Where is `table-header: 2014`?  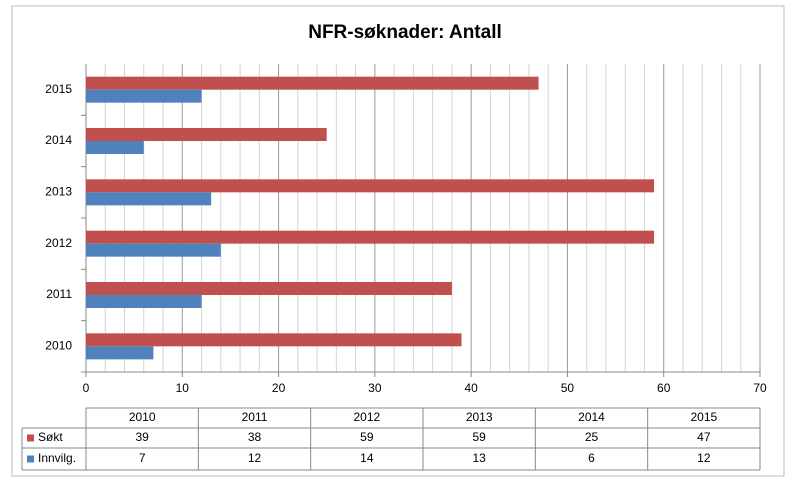 table-header: 2014 is located at coordinates (591, 417).